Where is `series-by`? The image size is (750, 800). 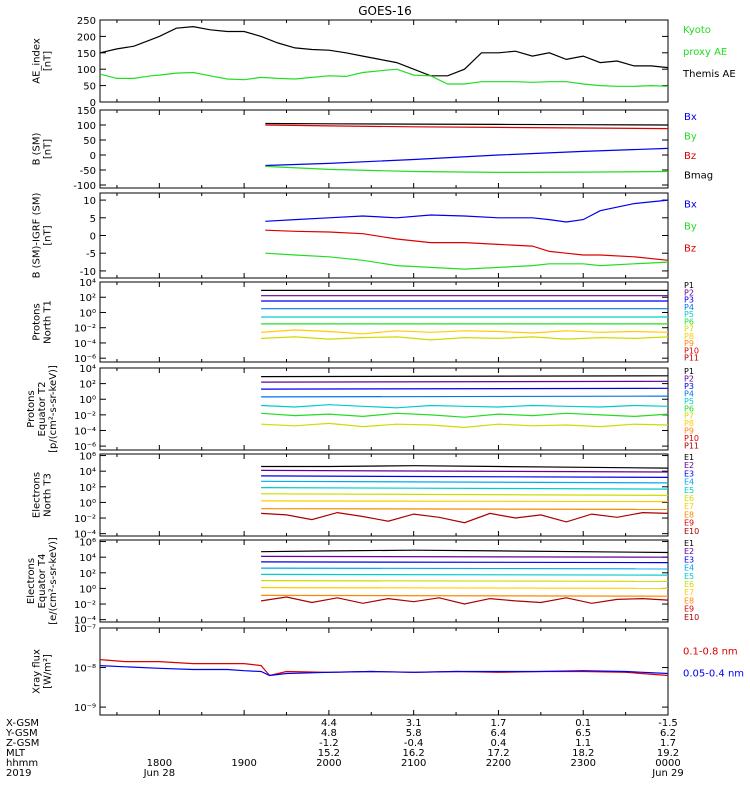
series-by is located at coordinates (467, 261).